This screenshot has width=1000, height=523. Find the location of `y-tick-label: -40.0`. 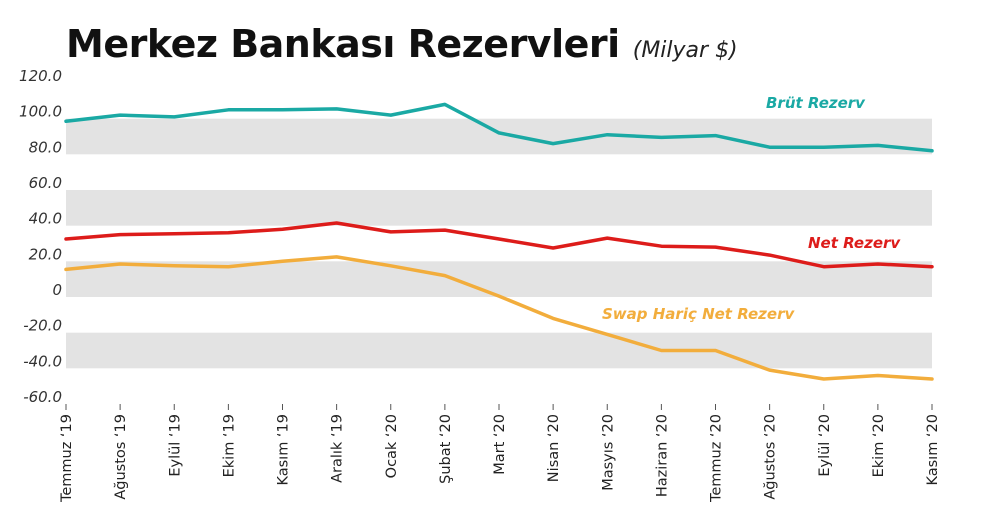

y-tick-label: -40.0 is located at coordinates (42, 361).